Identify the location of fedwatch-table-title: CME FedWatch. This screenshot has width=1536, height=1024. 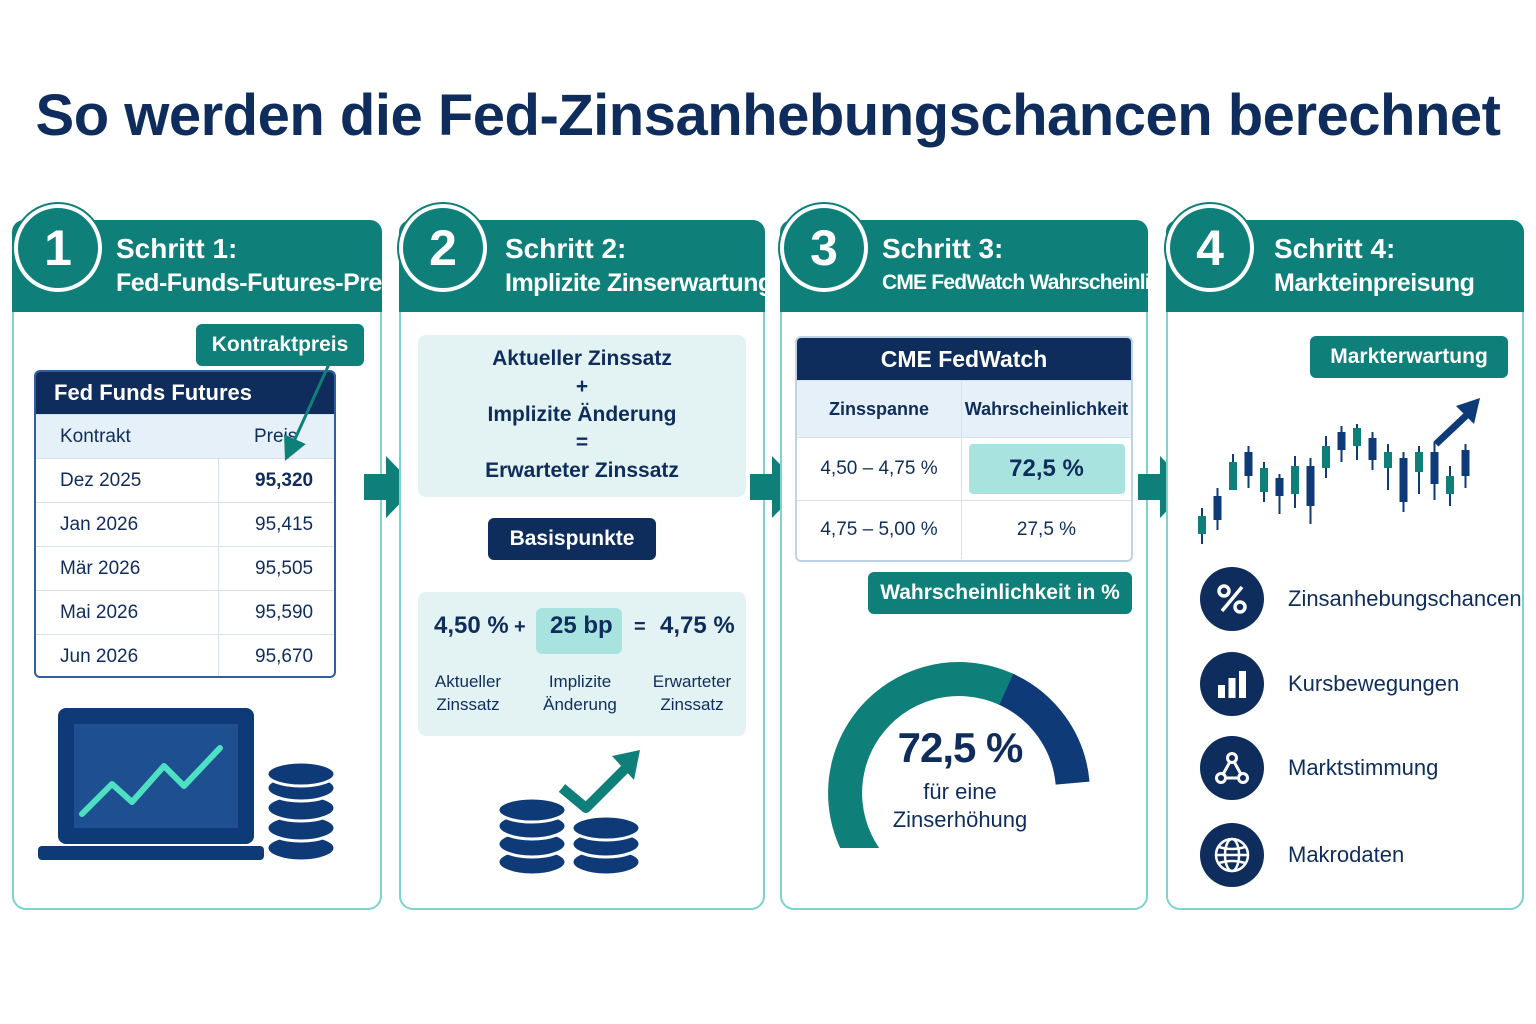
(964, 359).